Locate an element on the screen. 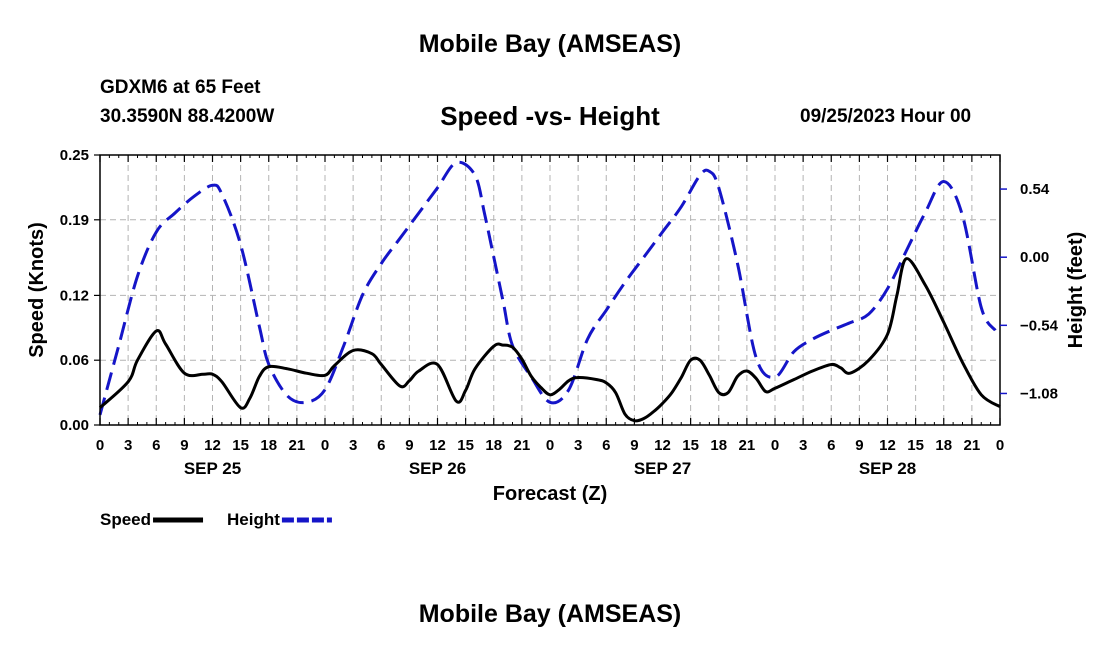 The width and height of the screenshot is (1100, 650). chart-subtitle: Speed -vs- Height is located at coordinates (550, 116).